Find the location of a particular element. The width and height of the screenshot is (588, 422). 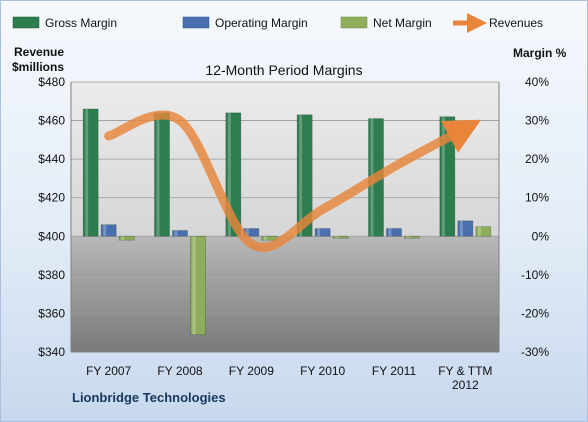

y-right-tick-label: 0% is located at coordinates (541, 236).